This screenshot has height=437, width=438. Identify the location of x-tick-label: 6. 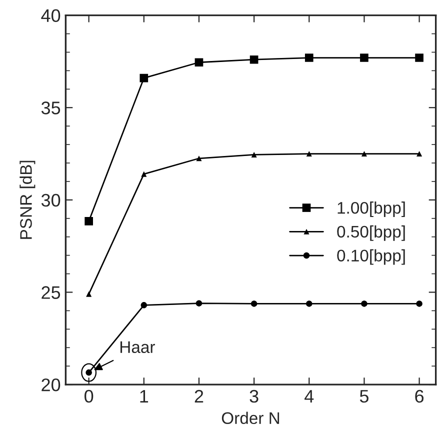
(419, 396).